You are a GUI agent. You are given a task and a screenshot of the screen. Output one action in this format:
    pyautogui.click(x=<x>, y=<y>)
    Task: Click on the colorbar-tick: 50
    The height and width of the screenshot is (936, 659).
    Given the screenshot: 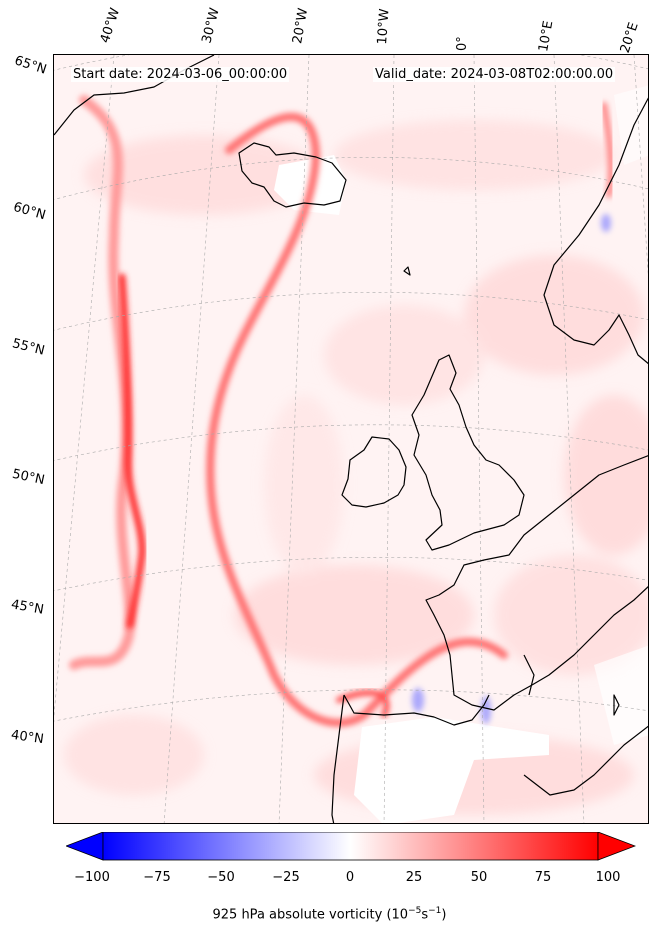 What is the action you would take?
    pyautogui.click(x=479, y=877)
    